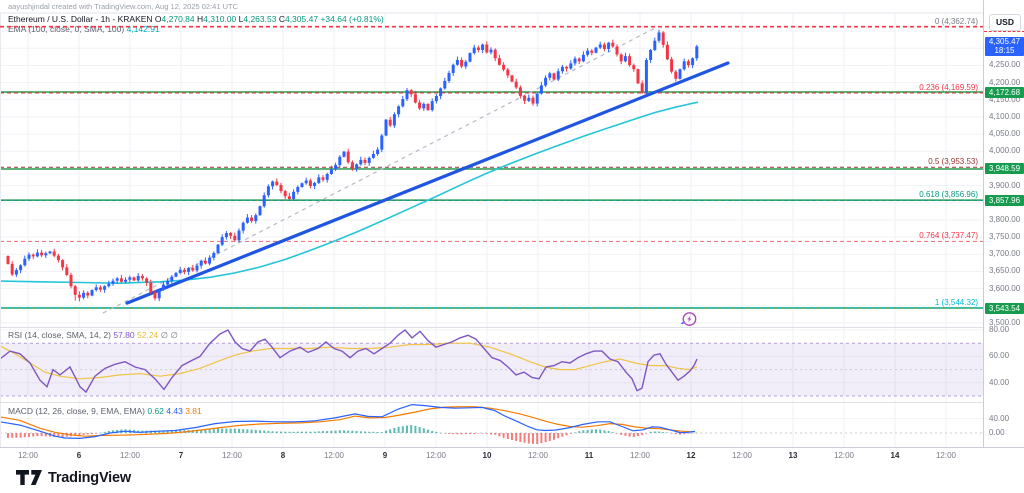 Image resolution: width=1024 pixels, height=493 pixels. Describe the element at coordinates (895, 455) in the screenshot. I see `time-axis-label: 14` at that location.